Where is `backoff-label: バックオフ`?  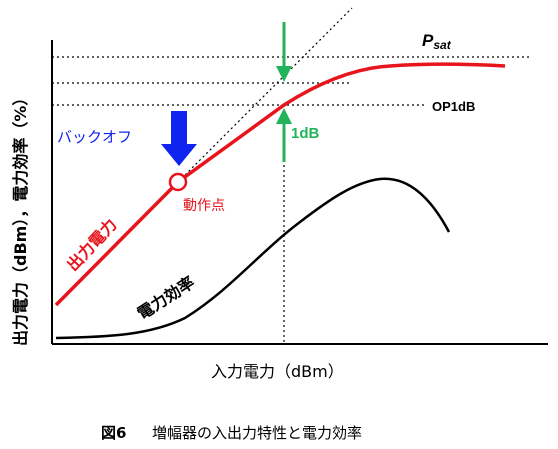 backoff-label: バックオフ is located at coordinates (94, 137).